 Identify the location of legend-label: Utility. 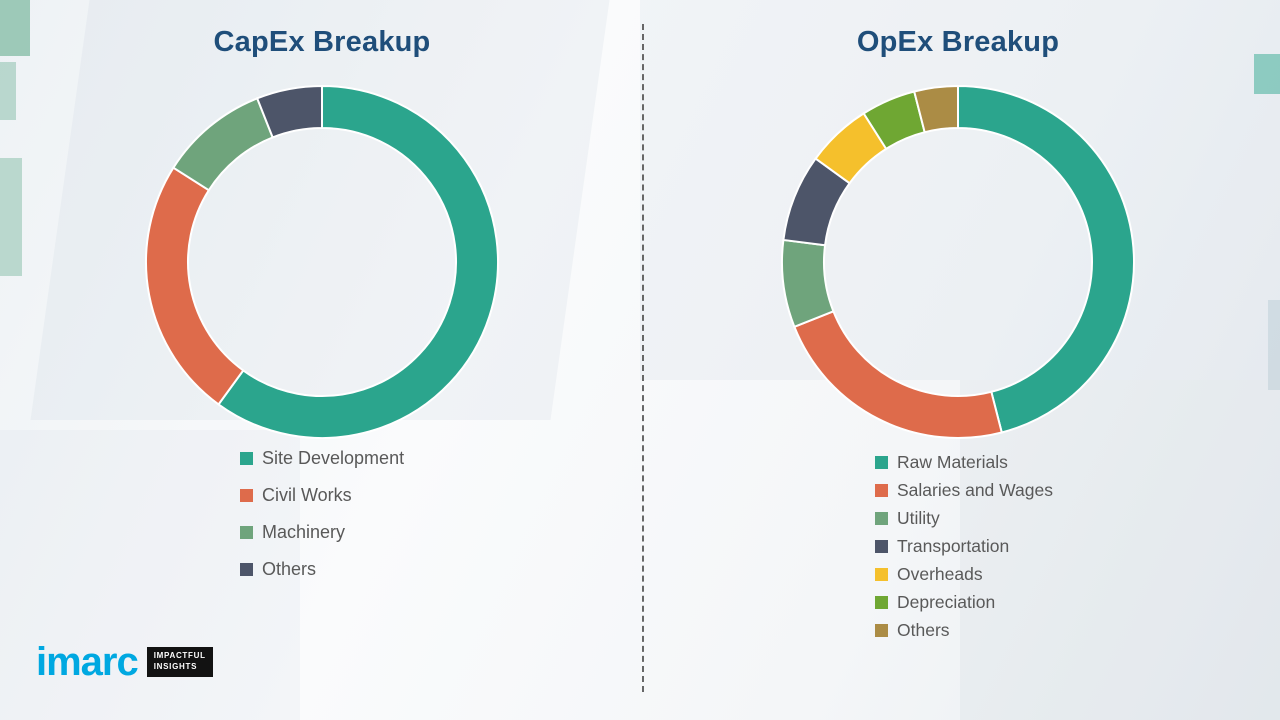
(918, 518).